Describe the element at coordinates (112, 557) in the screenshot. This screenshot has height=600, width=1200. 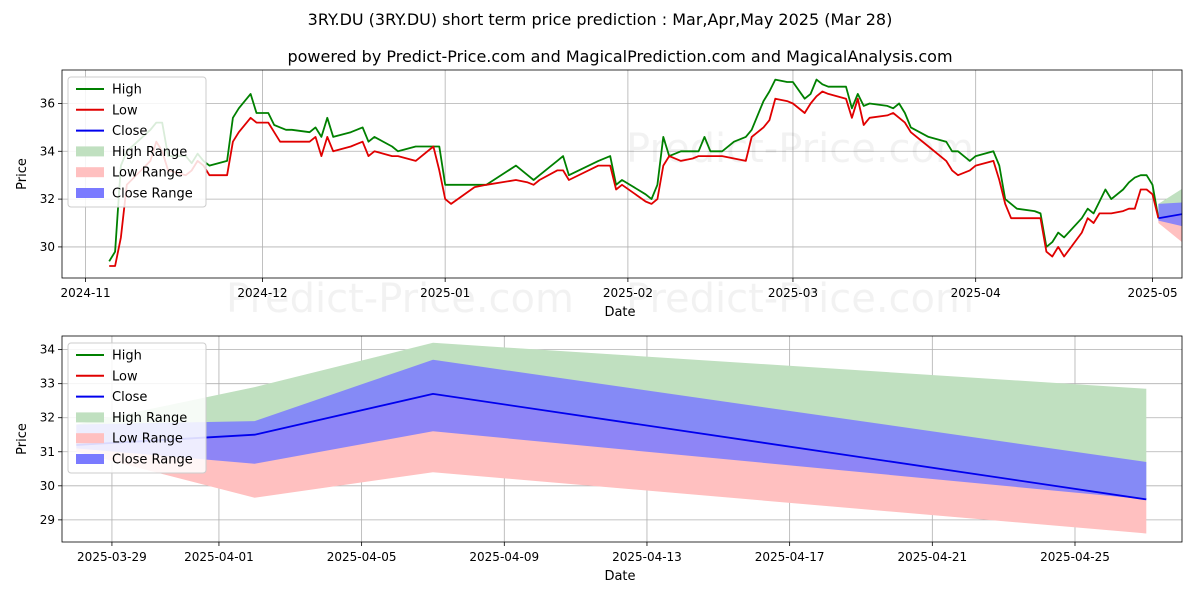
I see `x-tick-label: 2025-03-29` at that location.